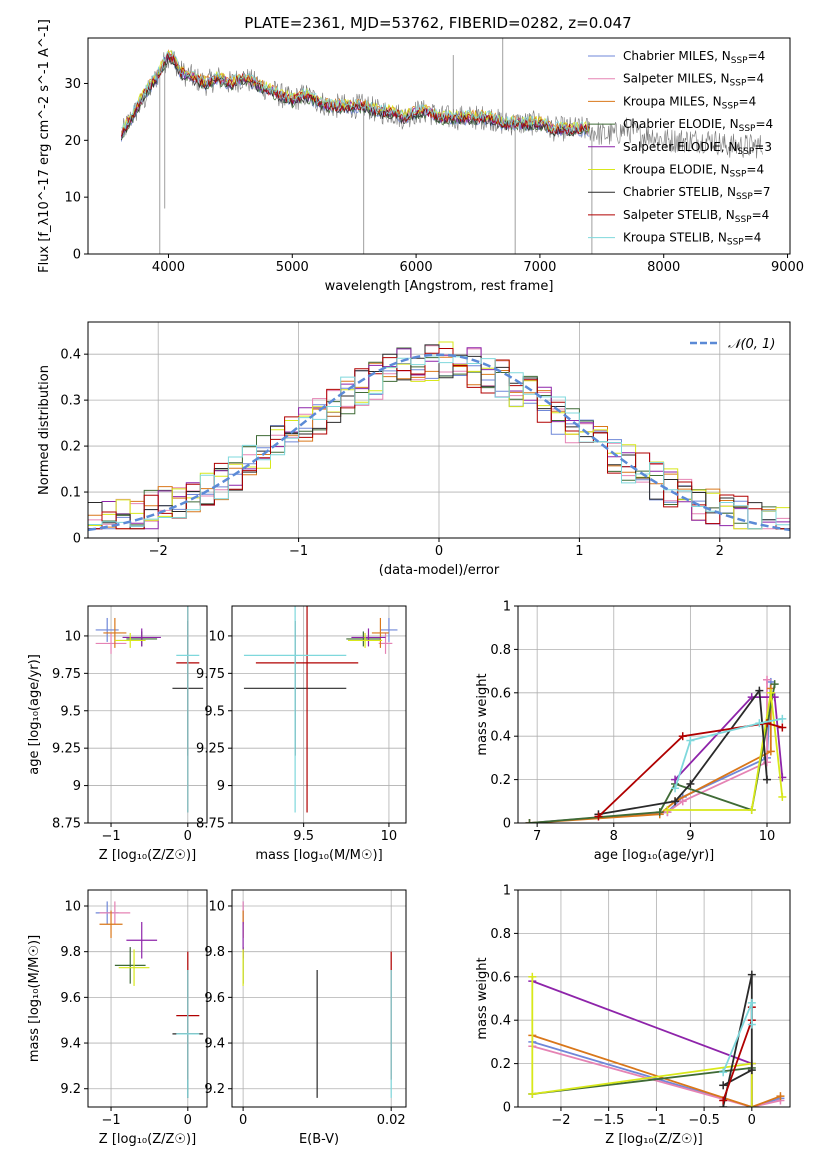  I want to click on x-tick-label: −2, so click(158, 551).